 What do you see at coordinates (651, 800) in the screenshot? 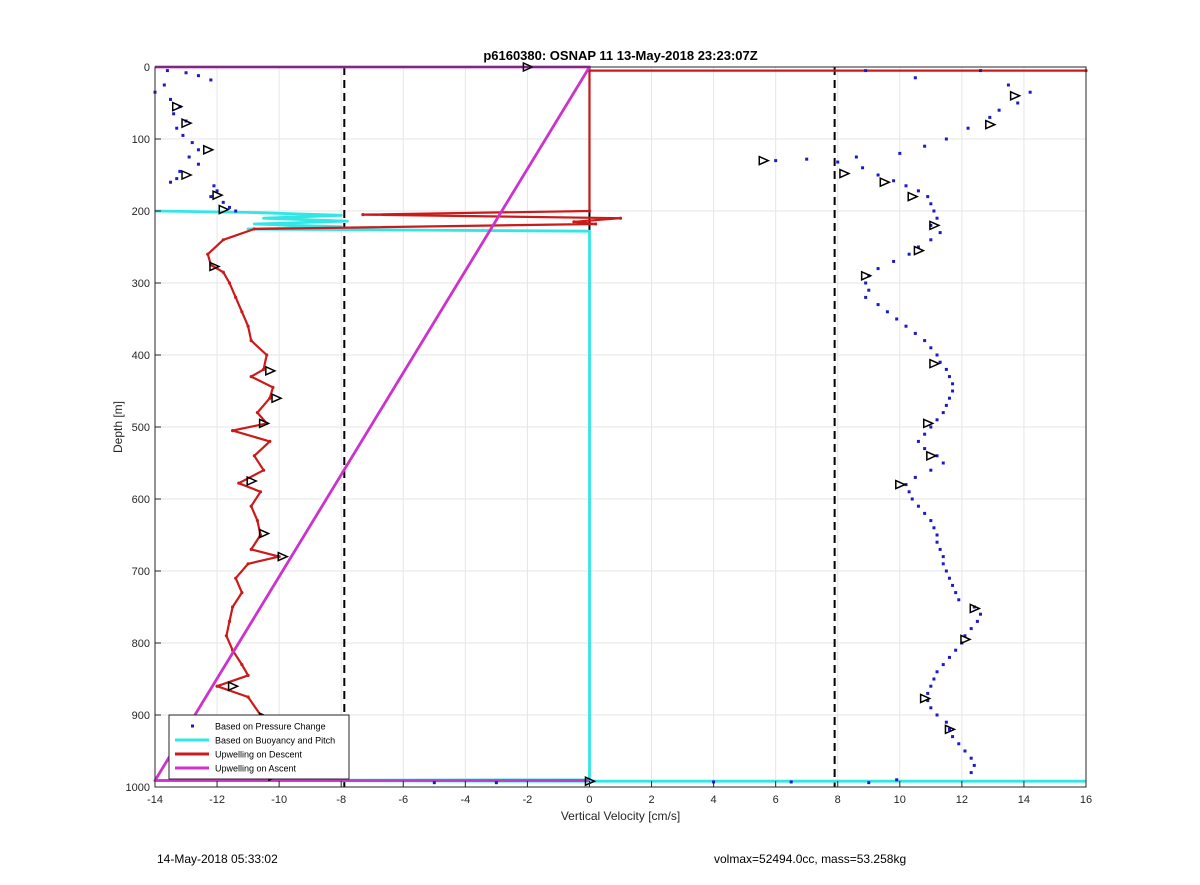
I see `x-tick-label: 2` at bounding box center [651, 800].